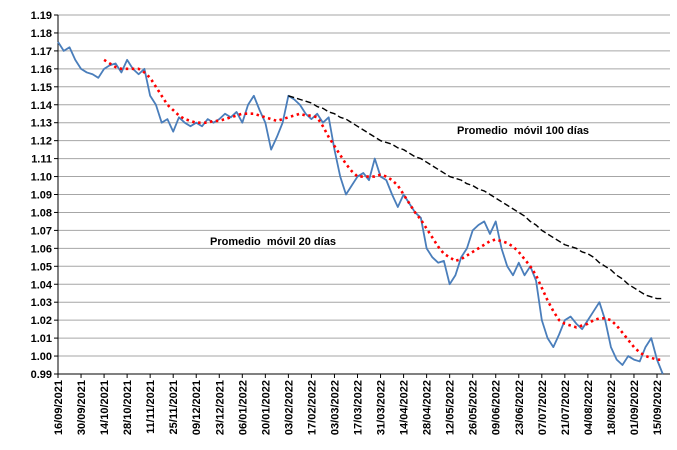 Image resolution: width=677 pixels, height=450 pixels. I want to click on x-tick-label: 21/07/2022, so click(566, 407).